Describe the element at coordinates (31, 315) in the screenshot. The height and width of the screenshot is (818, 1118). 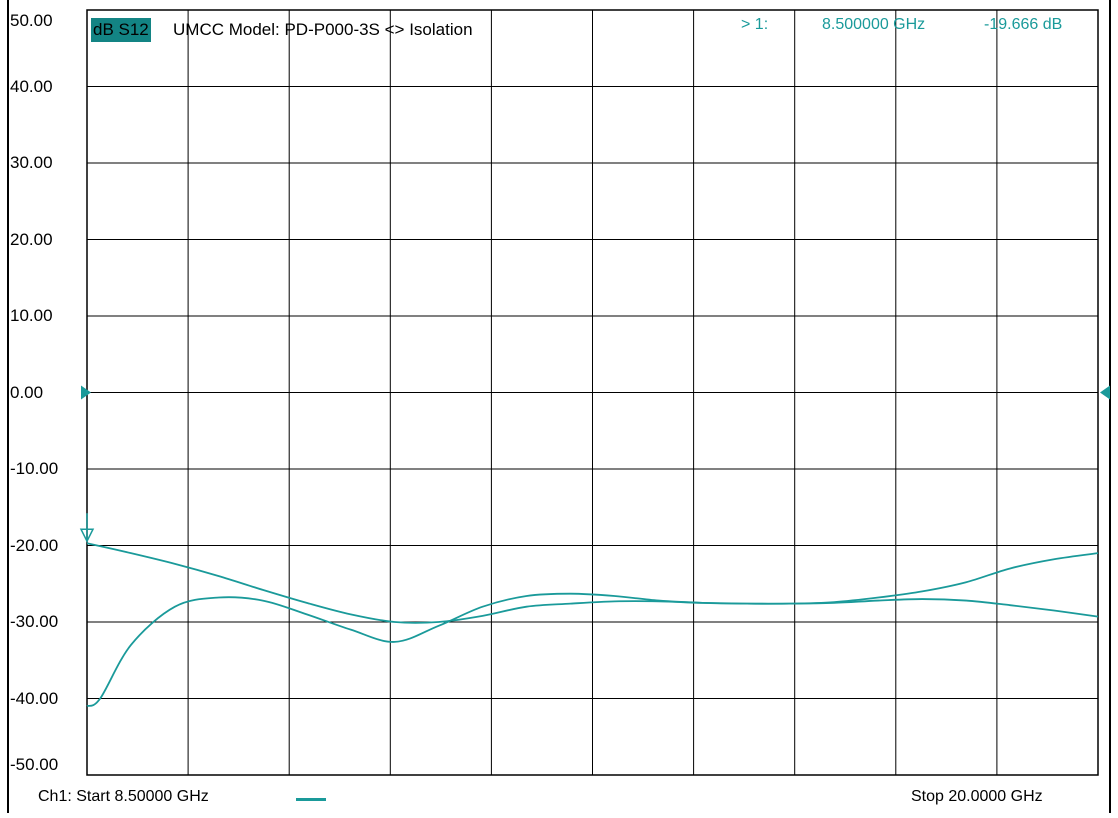
I see `y-tick-label: 10.00` at that location.